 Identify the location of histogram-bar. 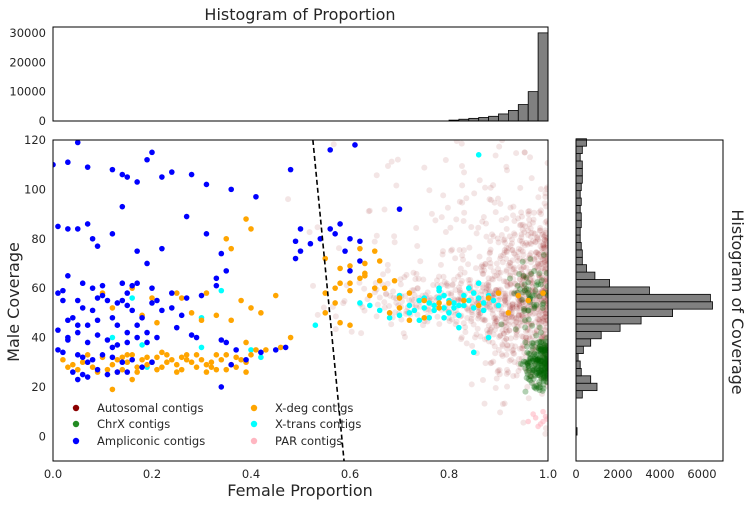
(578, 209).